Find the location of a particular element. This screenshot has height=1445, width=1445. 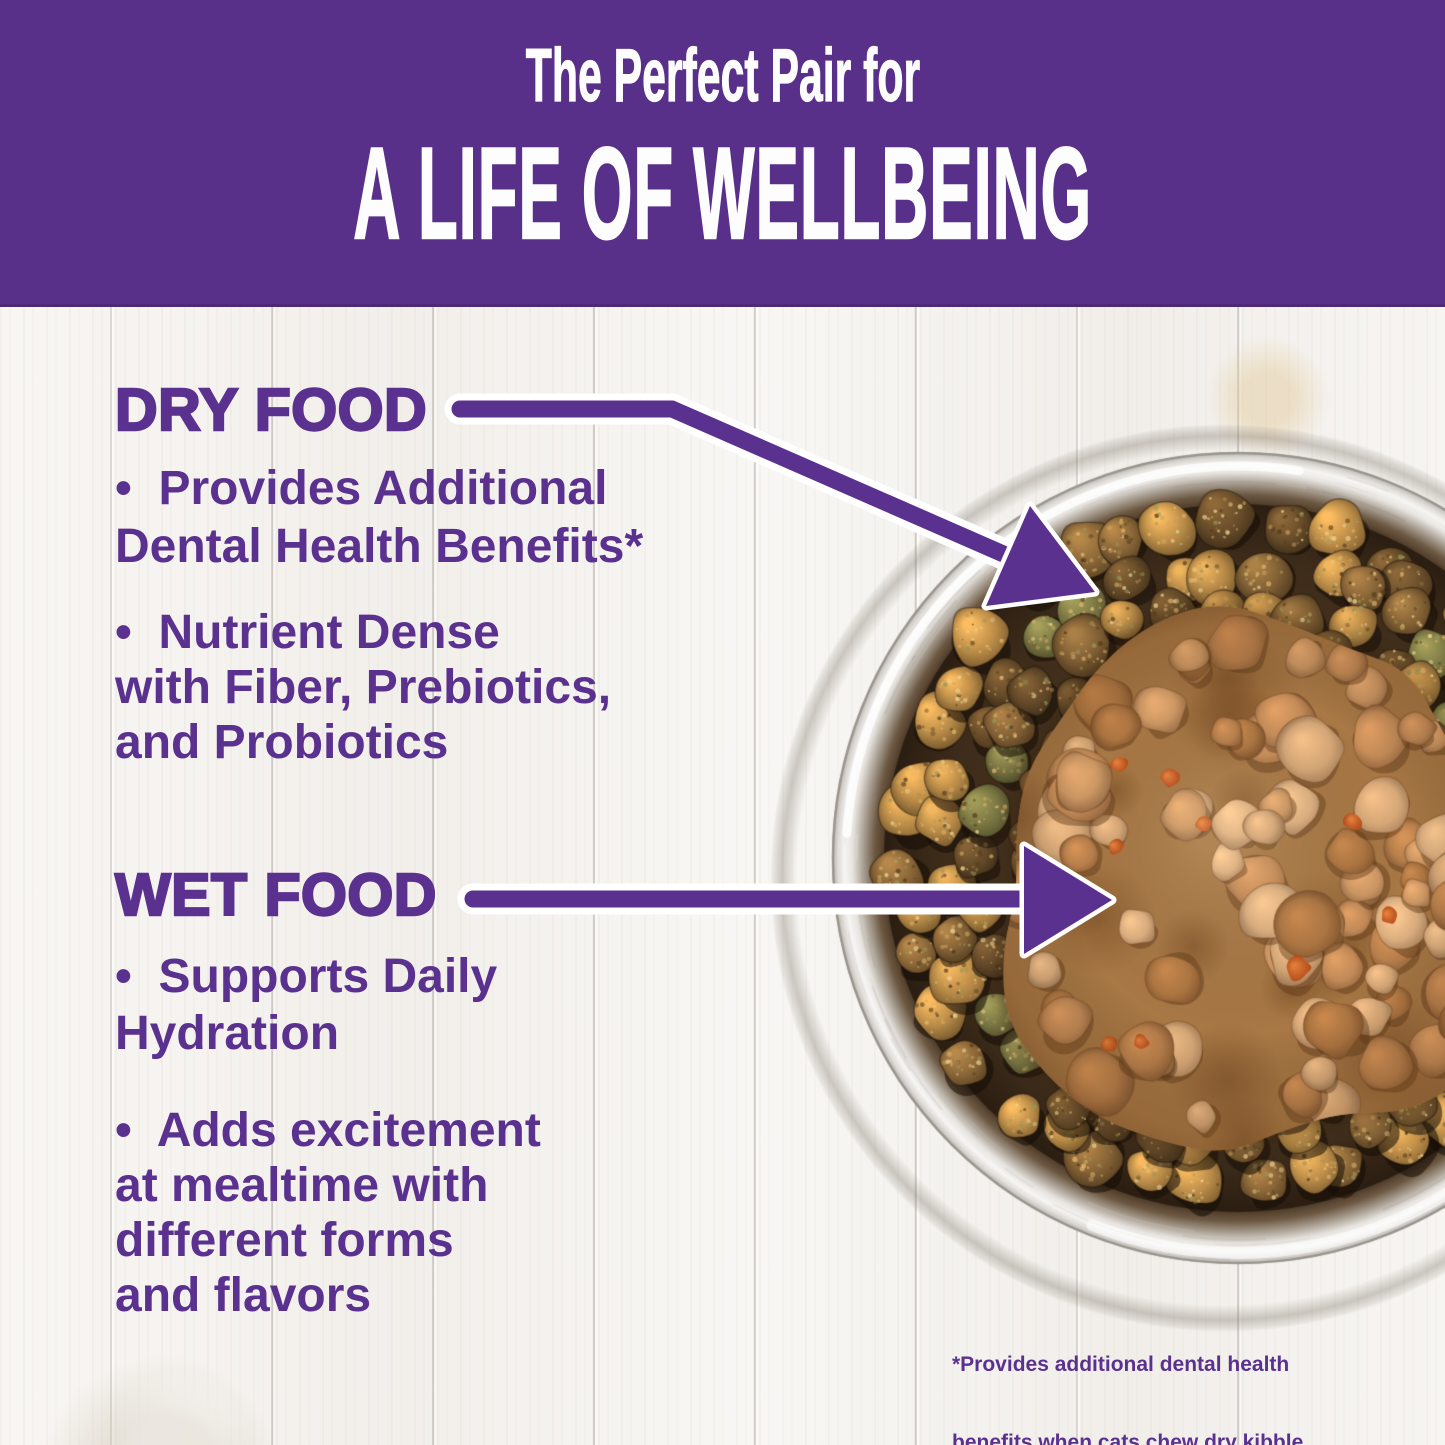

bullet-line: and flavors is located at coordinates (243, 1295).